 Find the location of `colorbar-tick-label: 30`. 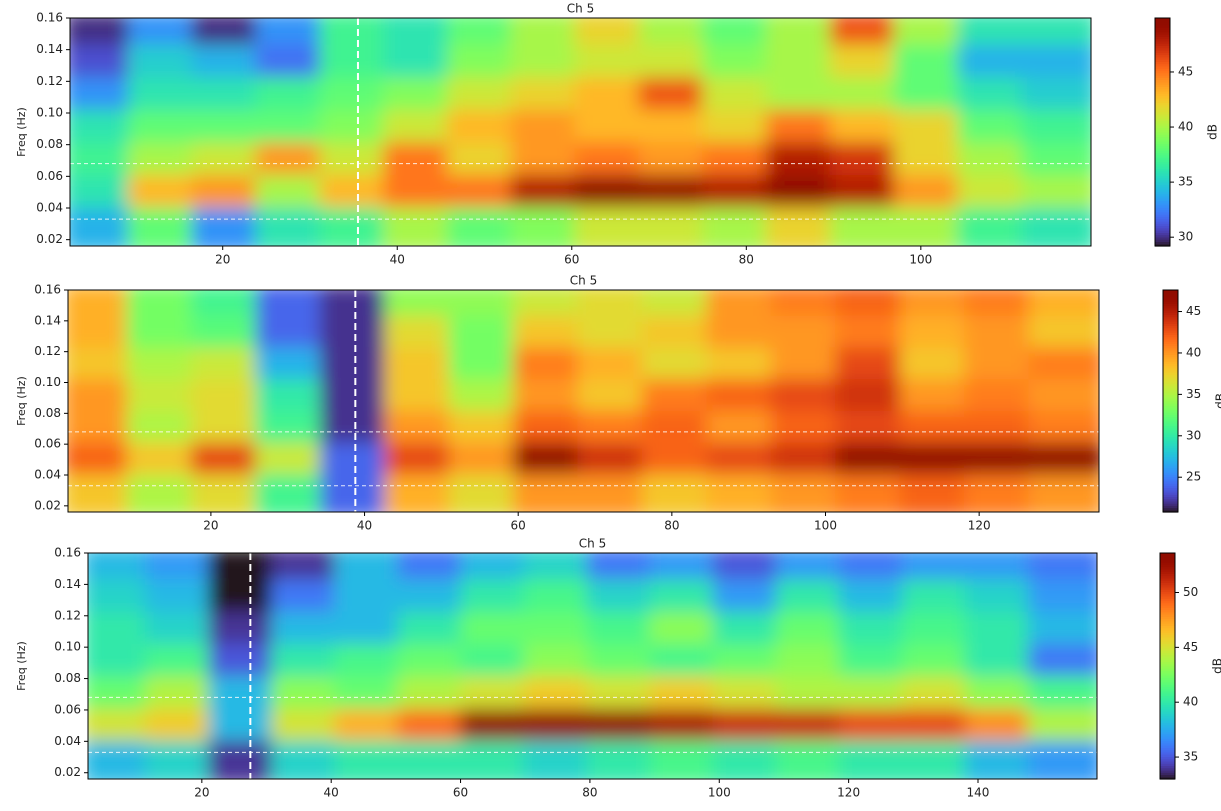

colorbar-tick-label: 30 is located at coordinates (1185, 237).